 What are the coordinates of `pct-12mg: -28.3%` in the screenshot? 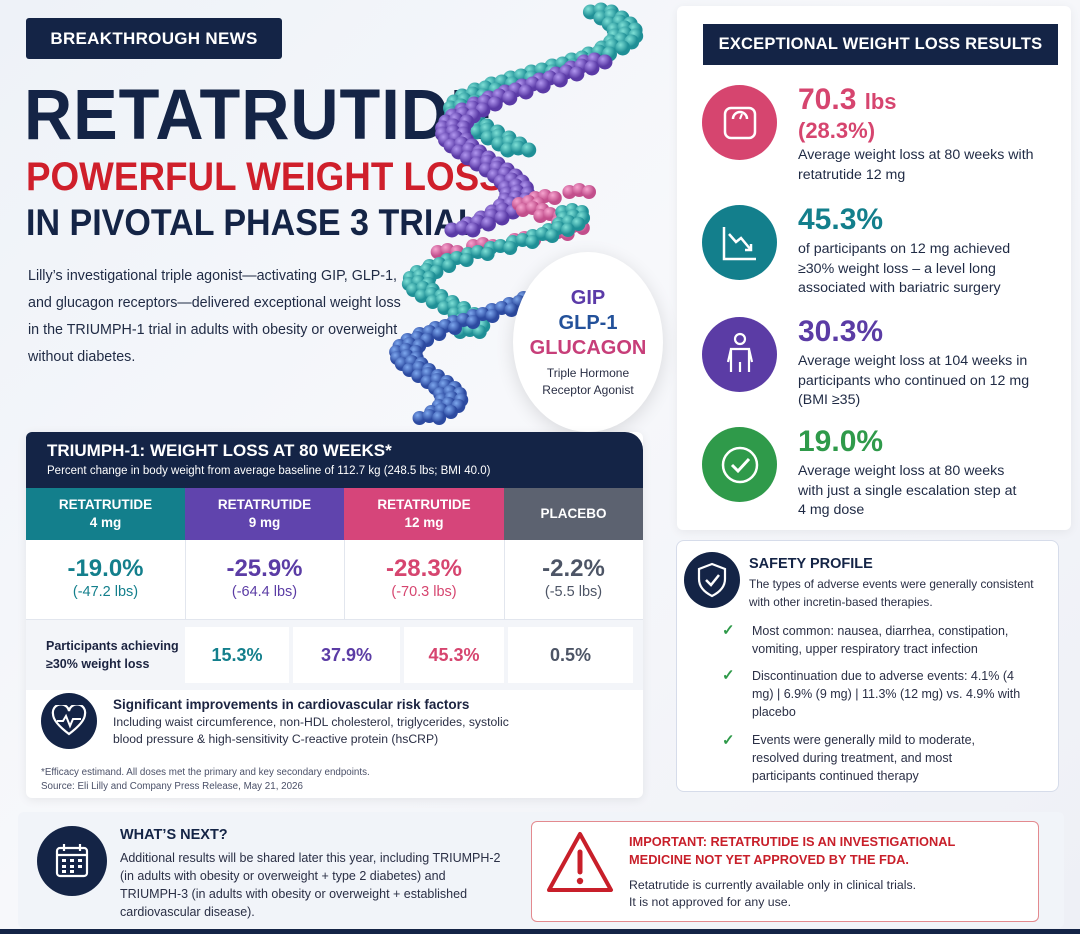 It's located at (424, 568).